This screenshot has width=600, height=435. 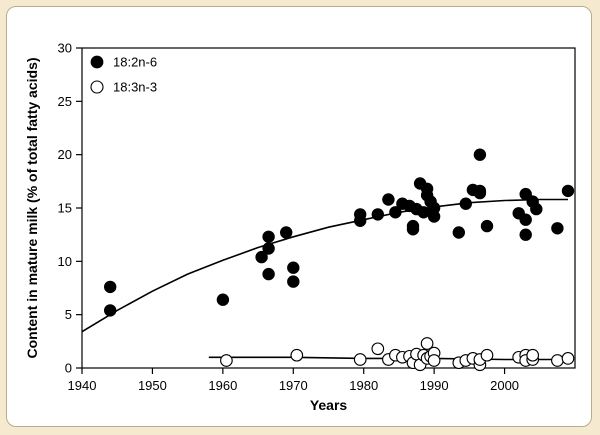 What do you see at coordinates (293, 385) in the screenshot?
I see `x-tick-label: 1970` at bounding box center [293, 385].